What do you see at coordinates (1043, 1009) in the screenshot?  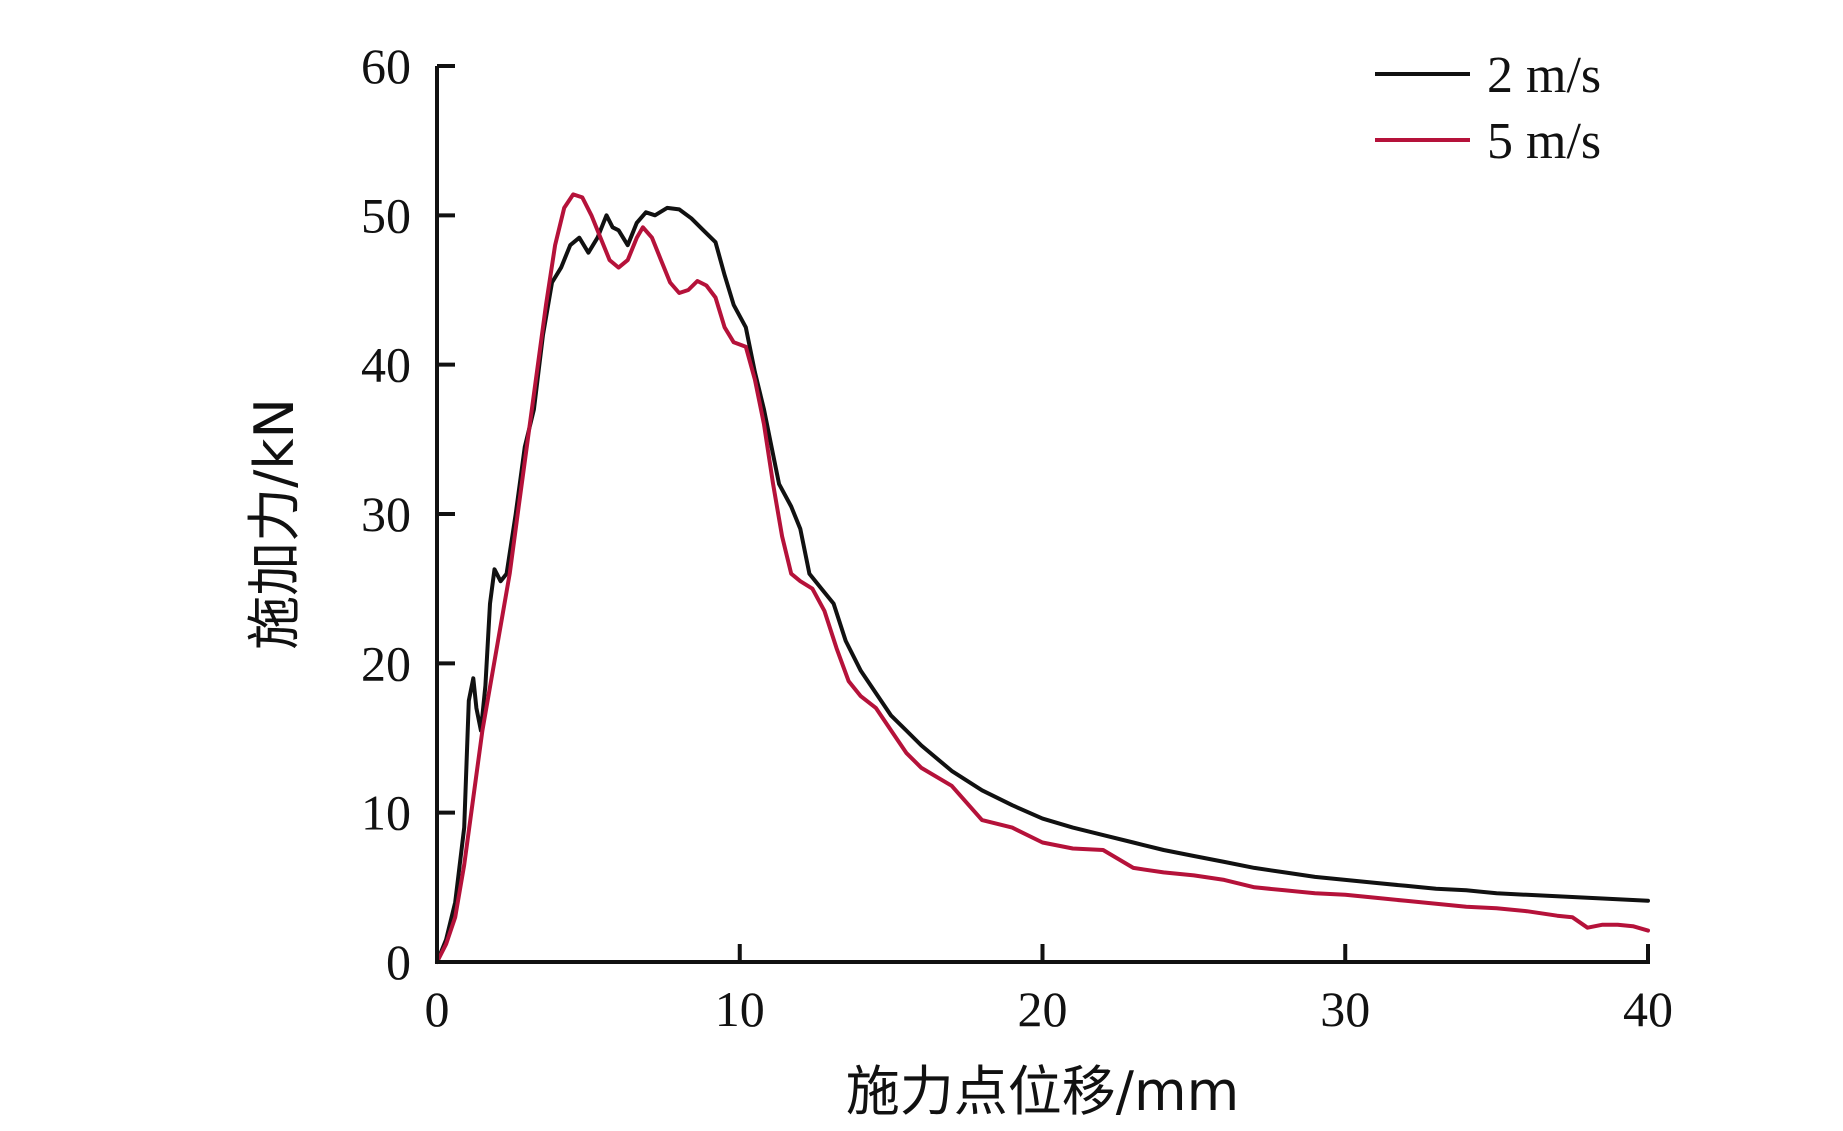 I see `x-tick-label-2: 20` at bounding box center [1043, 1009].